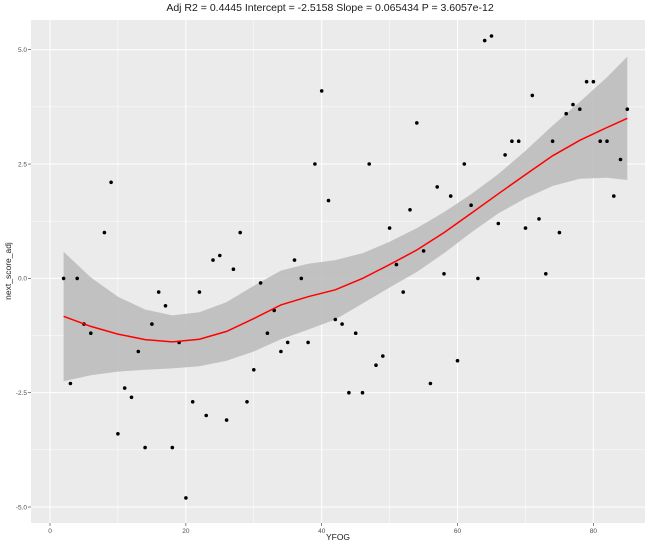 This screenshot has height=545, width=650. I want to click on y-tick-label: 0.0, so click(22, 279).